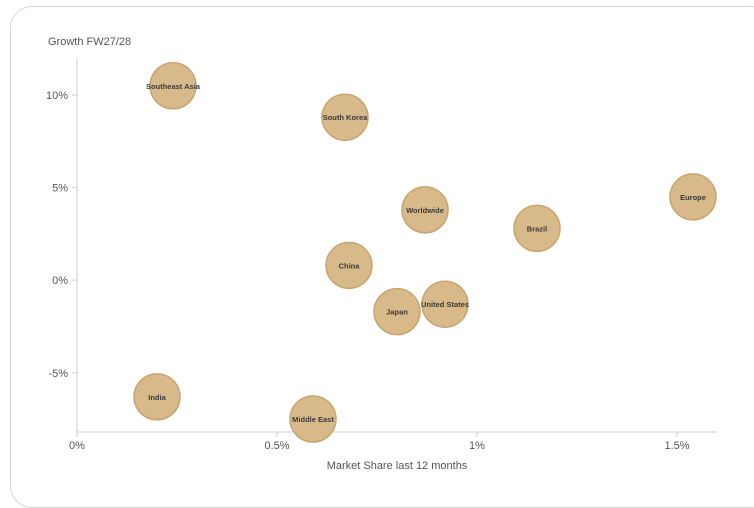  I want to click on bubble-label: Southeast Asia, so click(173, 86).